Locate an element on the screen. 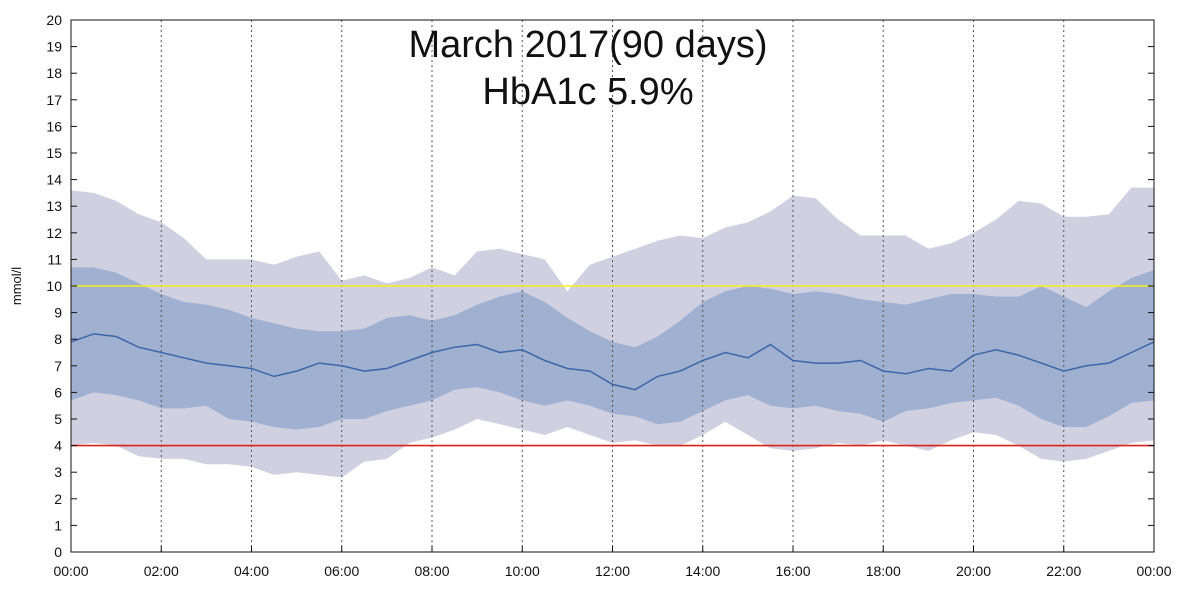 This screenshot has height=591, width=1179. y-tick-label: 1 is located at coordinates (58, 525).